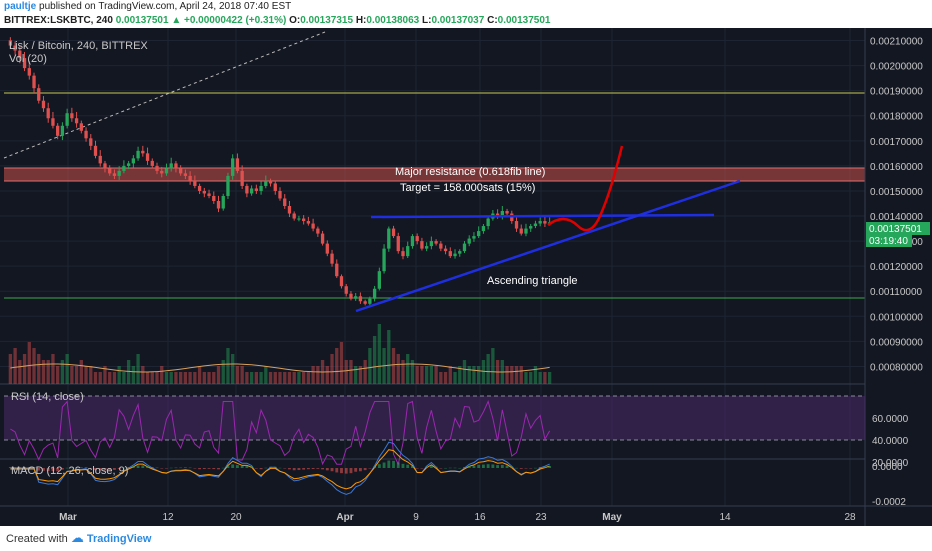  What do you see at coordinates (889, 241) in the screenshot?
I see `countdown-tag` at bounding box center [889, 241].